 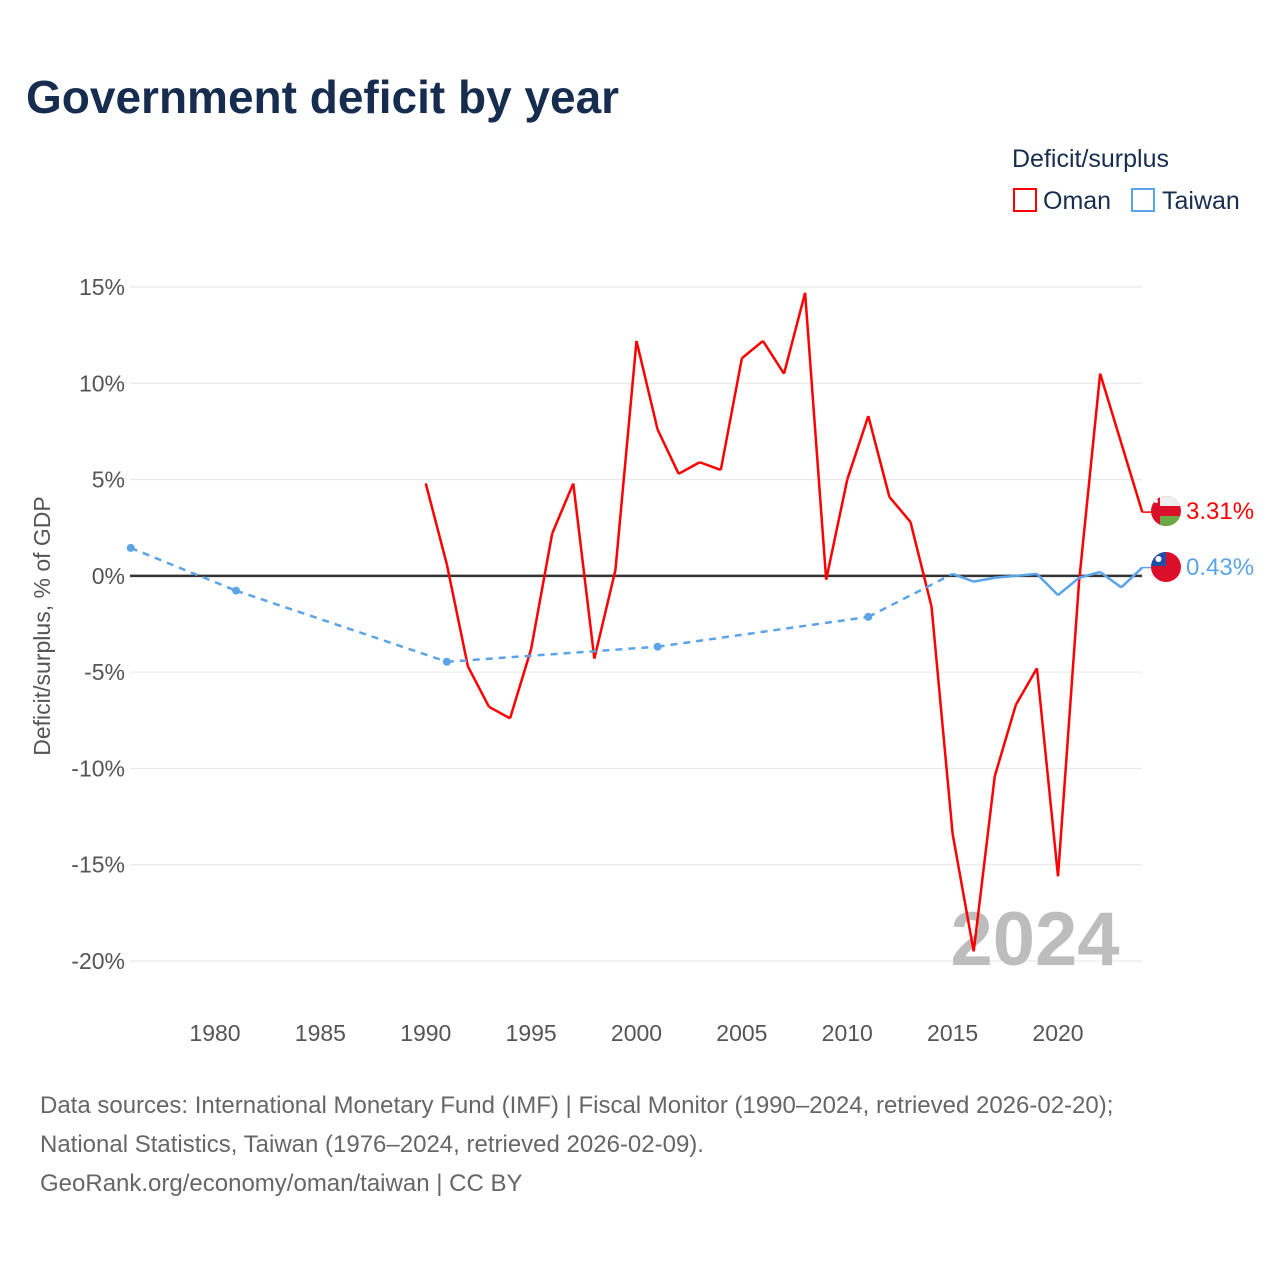 What do you see at coordinates (741, 1033) in the screenshot?
I see `x-tick-label: 2005` at bounding box center [741, 1033].